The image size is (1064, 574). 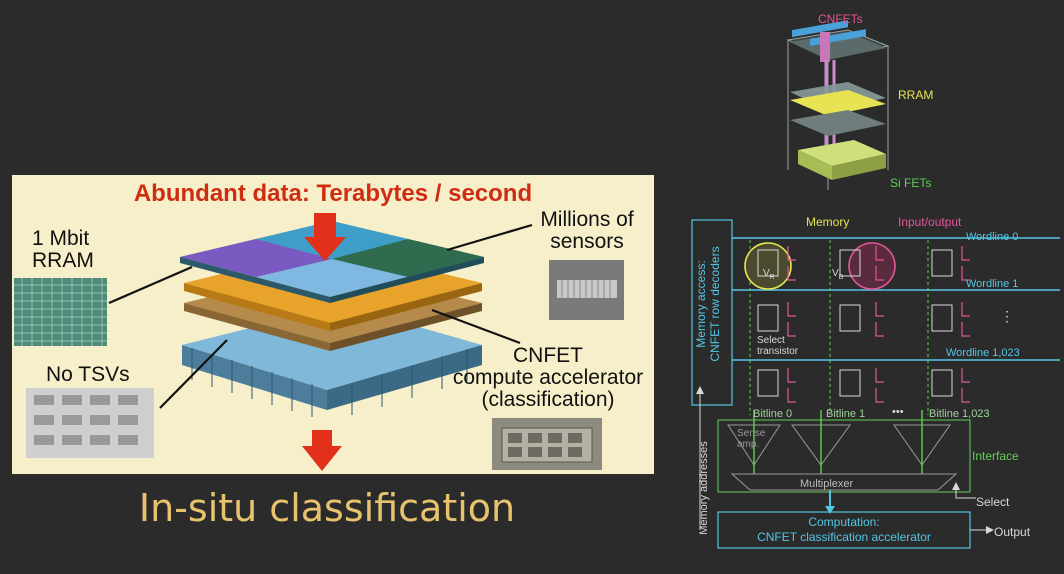 What do you see at coordinates (327, 508) in the screenshot?
I see `slide-caption: In-situ classification` at bounding box center [327, 508].